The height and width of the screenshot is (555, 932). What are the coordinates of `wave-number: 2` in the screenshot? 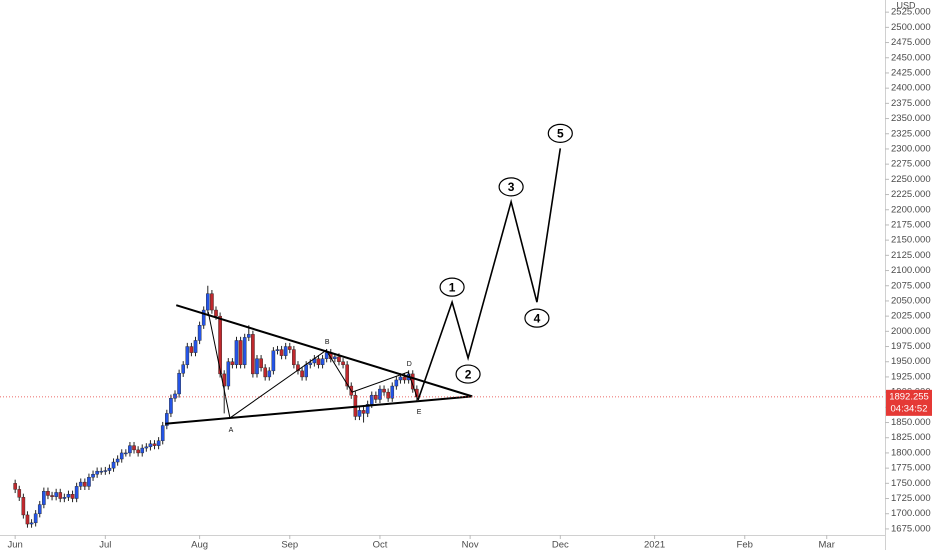 It's located at (468, 374).